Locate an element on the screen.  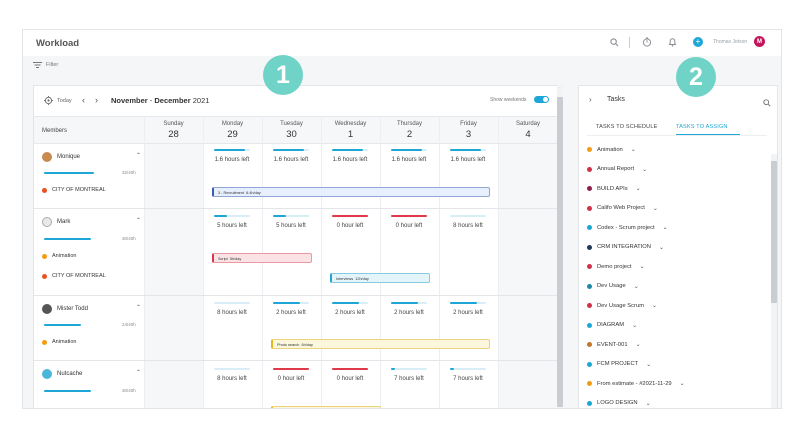
callout-badge-1: 1 is located at coordinates (283, 75).